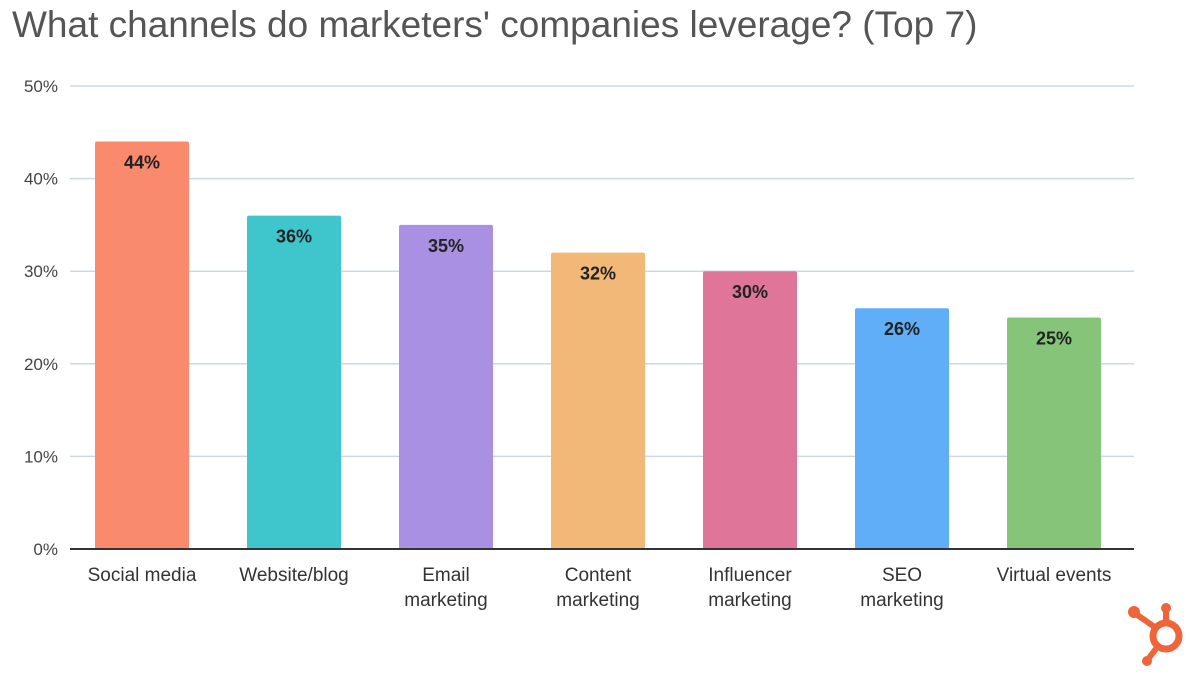  What do you see at coordinates (45, 549) in the screenshot?
I see `y-tick-label: 0%` at bounding box center [45, 549].